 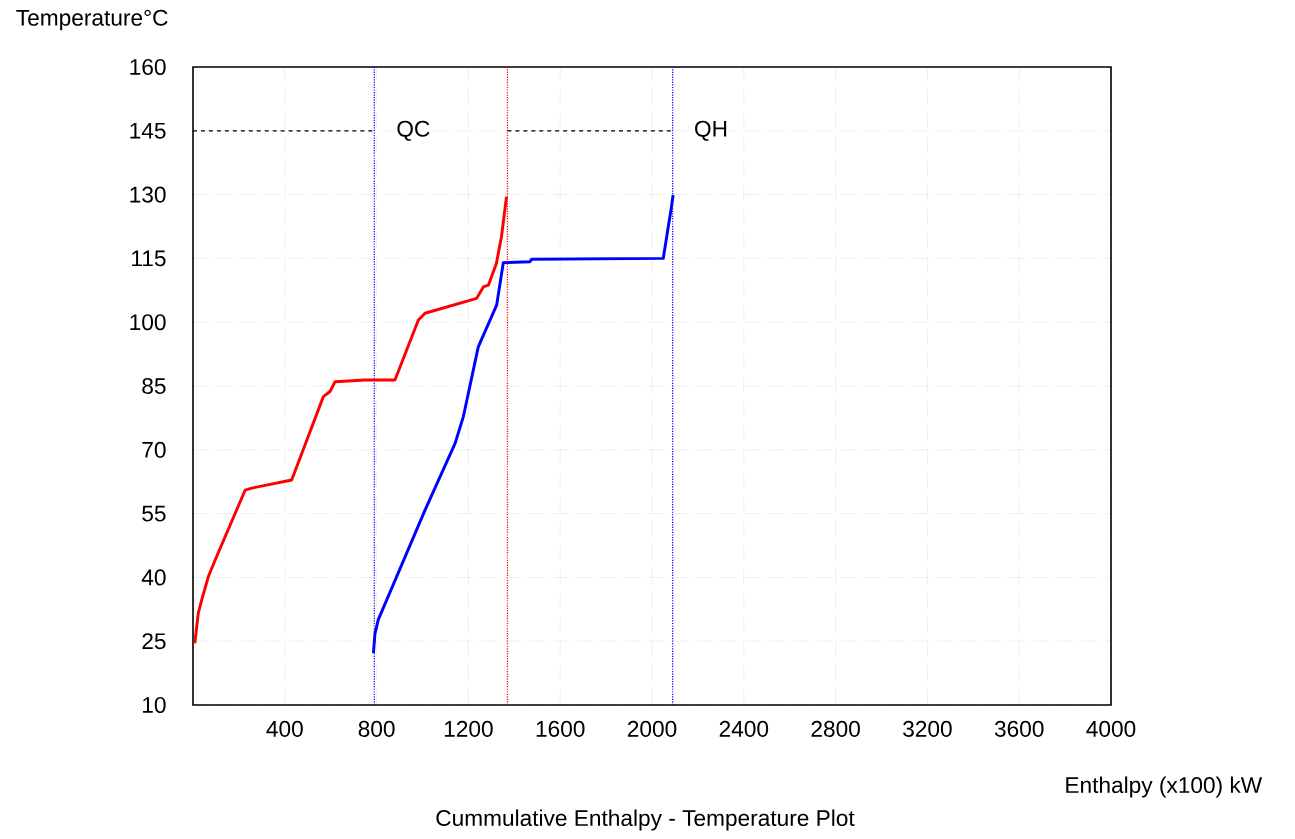 What do you see at coordinates (154, 386) in the screenshot?
I see `y-tick-label: 85` at bounding box center [154, 386].